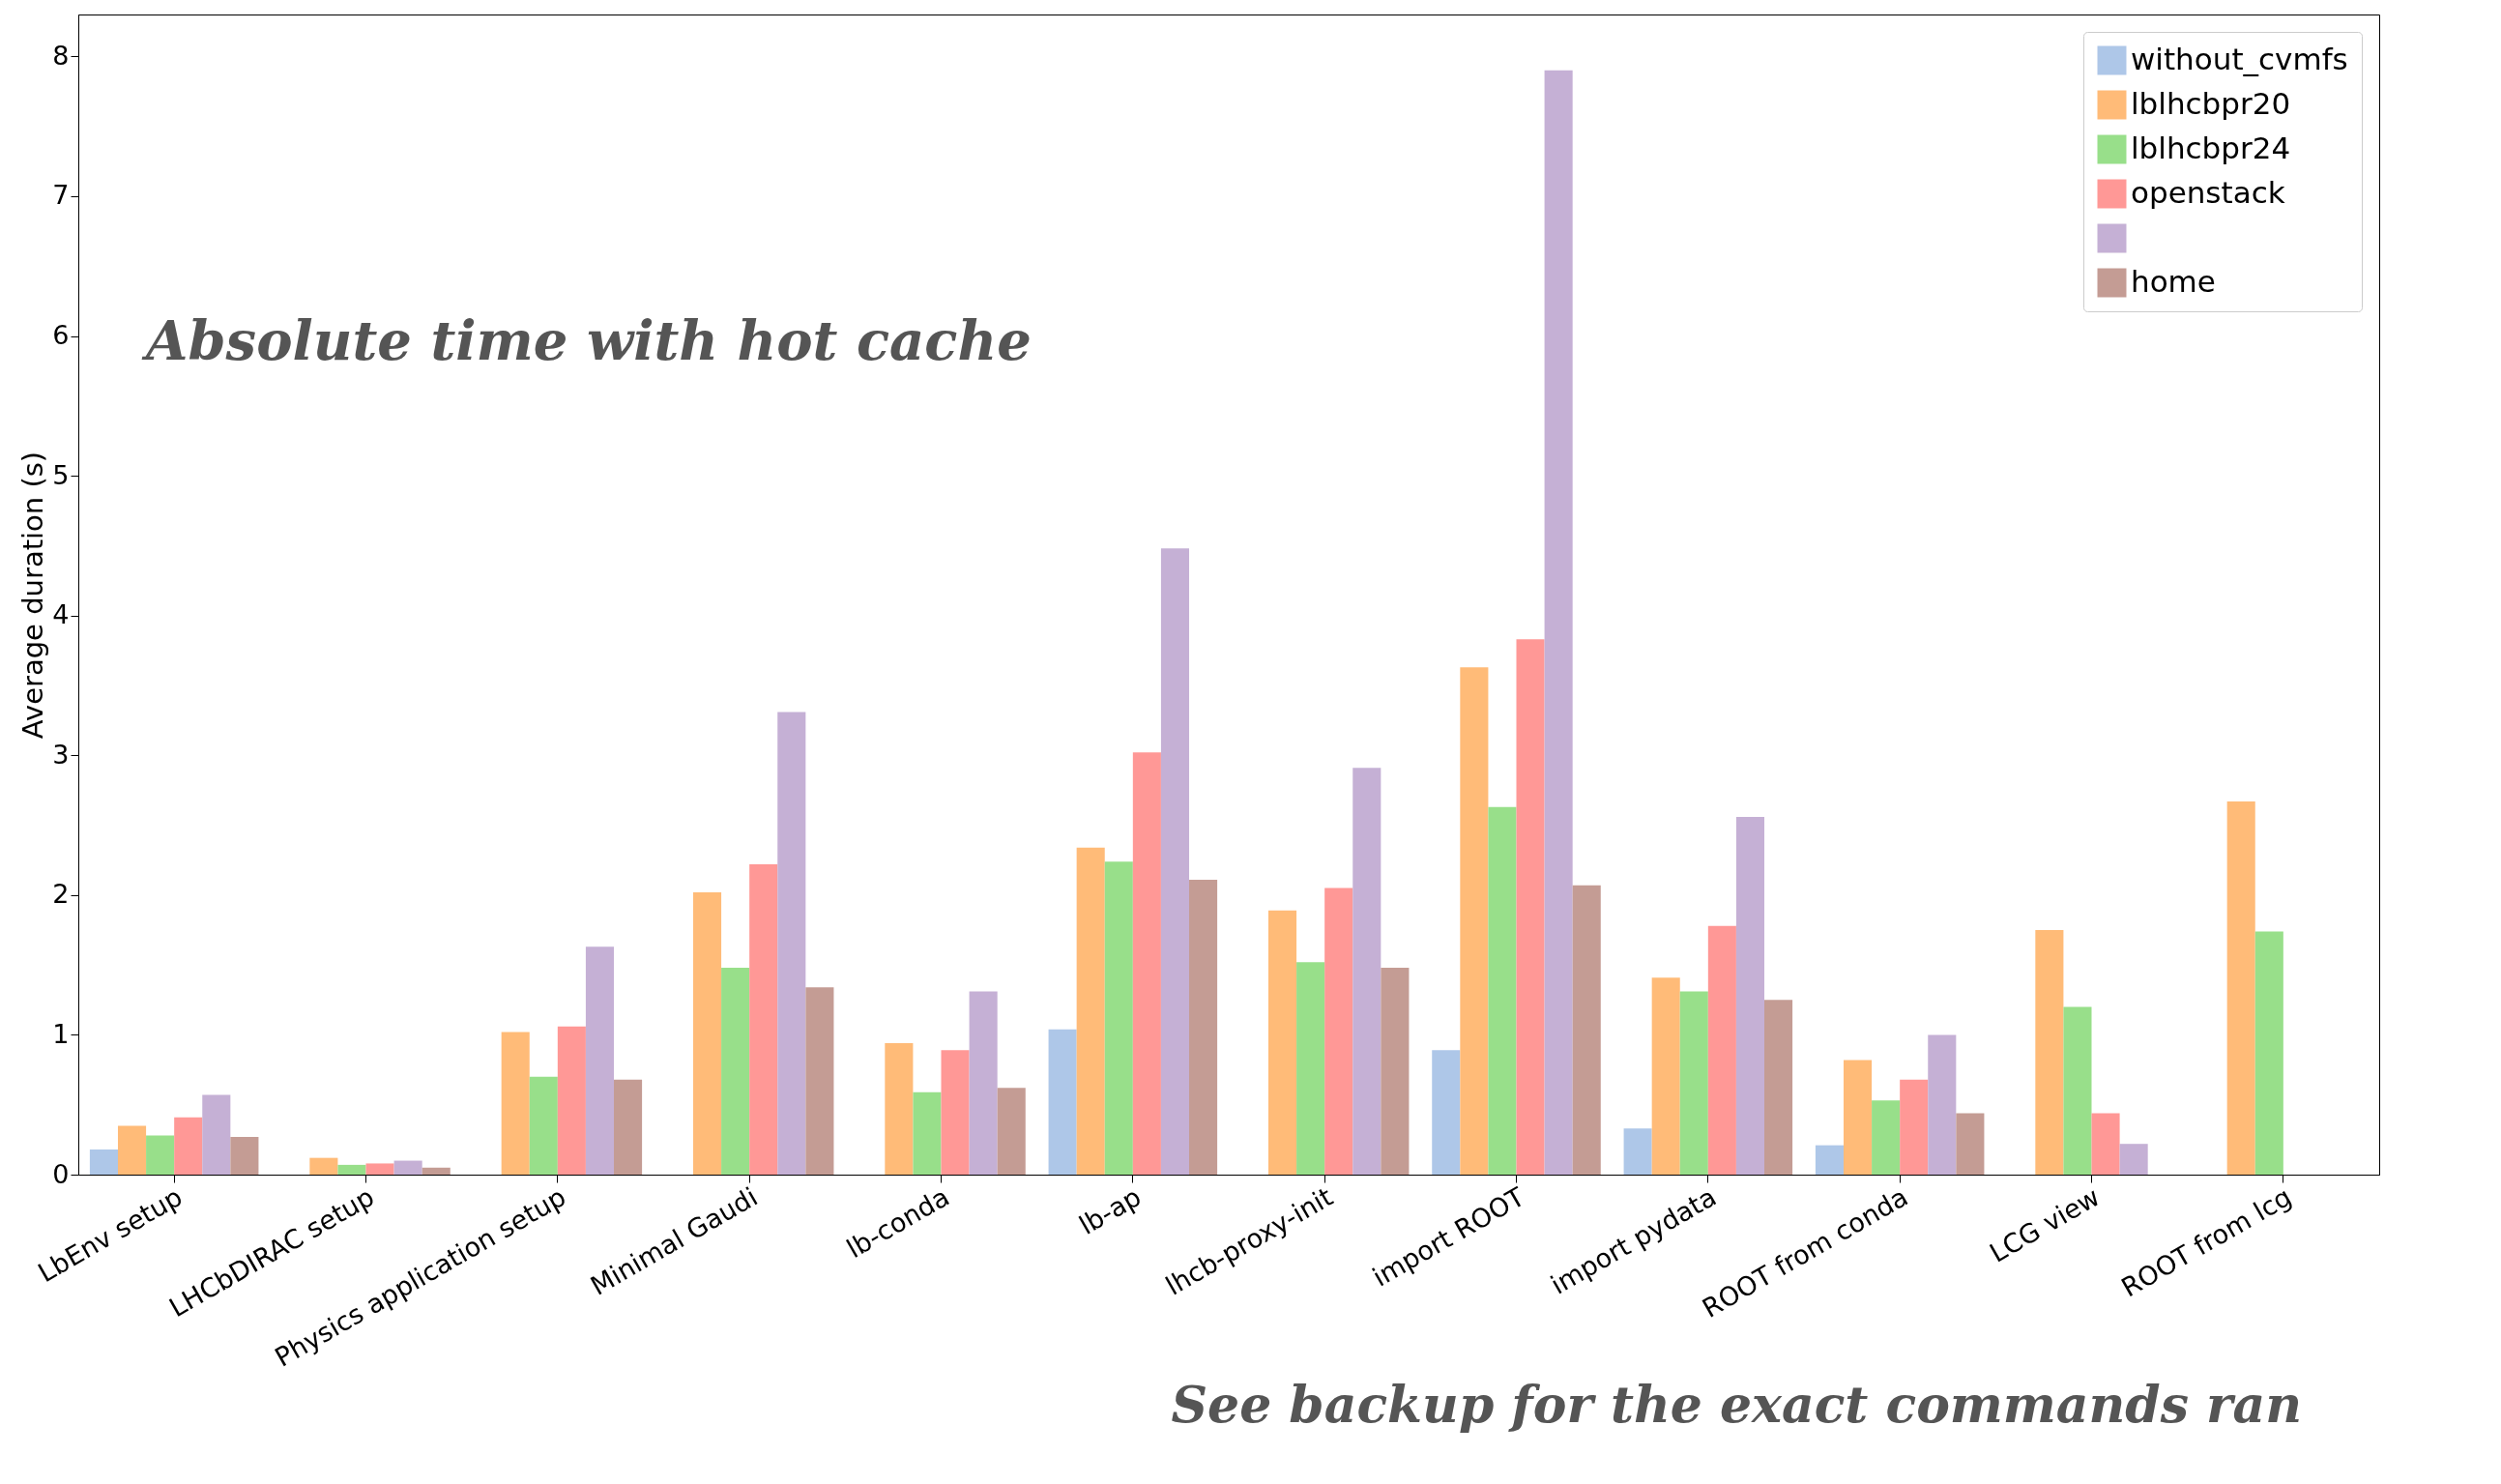  What do you see at coordinates (61, 1033) in the screenshot?
I see `y-tick-label: 1` at bounding box center [61, 1033].